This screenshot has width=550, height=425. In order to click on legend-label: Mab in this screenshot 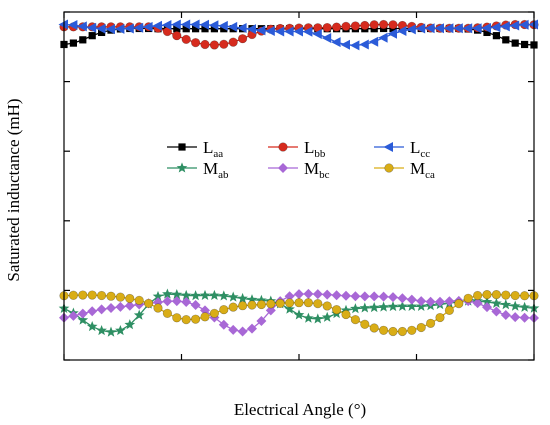, I will do `click(216, 170)`.